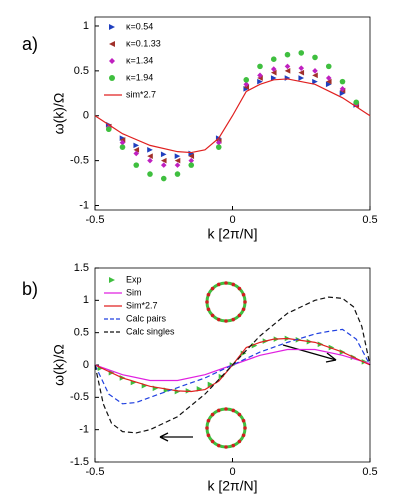 This screenshot has height=498, width=395. Describe the element at coordinates (164, 437) in the screenshot. I see `arrow-head` at that location.